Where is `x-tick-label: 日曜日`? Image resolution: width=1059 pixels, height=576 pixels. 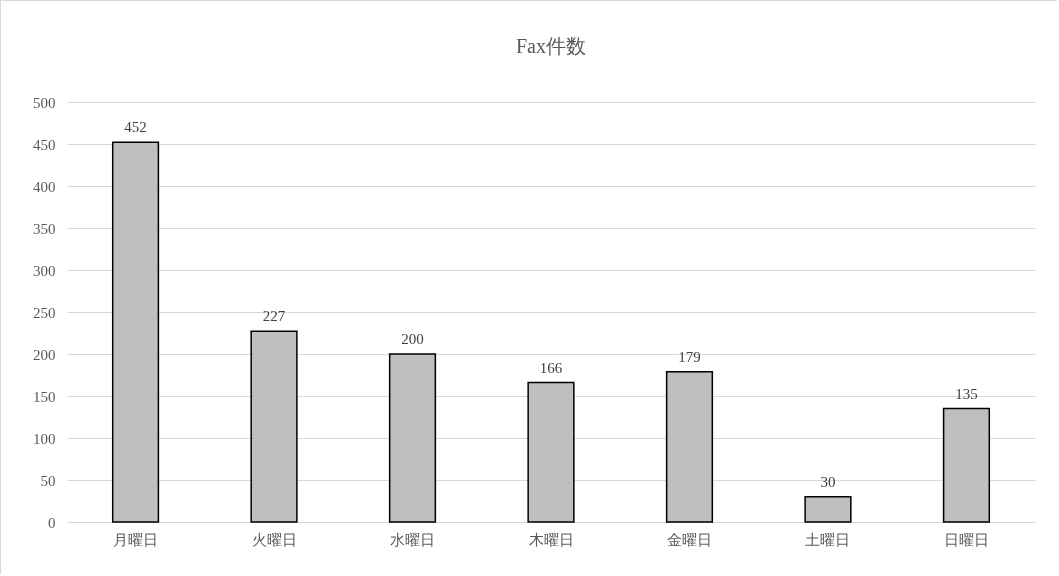
x-tick-label: 日曜日 is located at coordinates (966, 539).